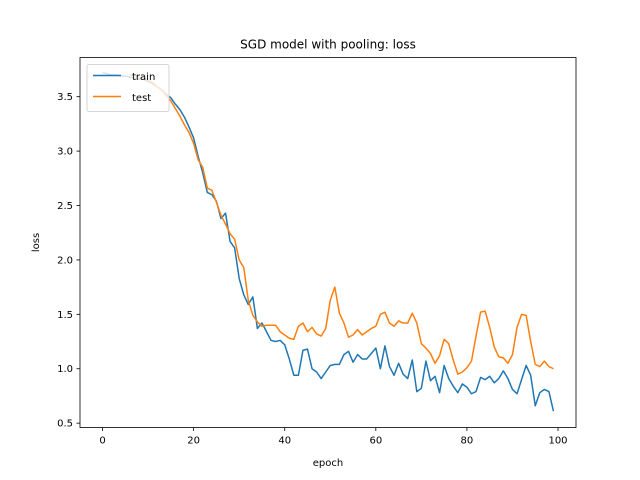 Image resolution: width=640 pixels, height=480 pixels. I want to click on chart-title: SGD model with pooling: loss, so click(328, 45).